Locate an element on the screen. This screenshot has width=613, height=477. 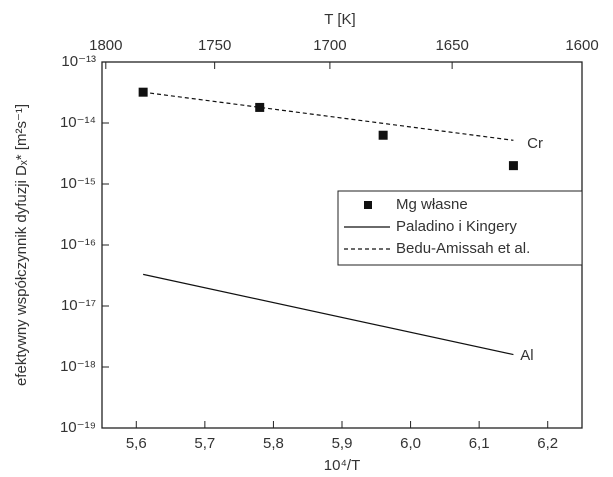
top-tick-label: 1650 is located at coordinates (451, 45).